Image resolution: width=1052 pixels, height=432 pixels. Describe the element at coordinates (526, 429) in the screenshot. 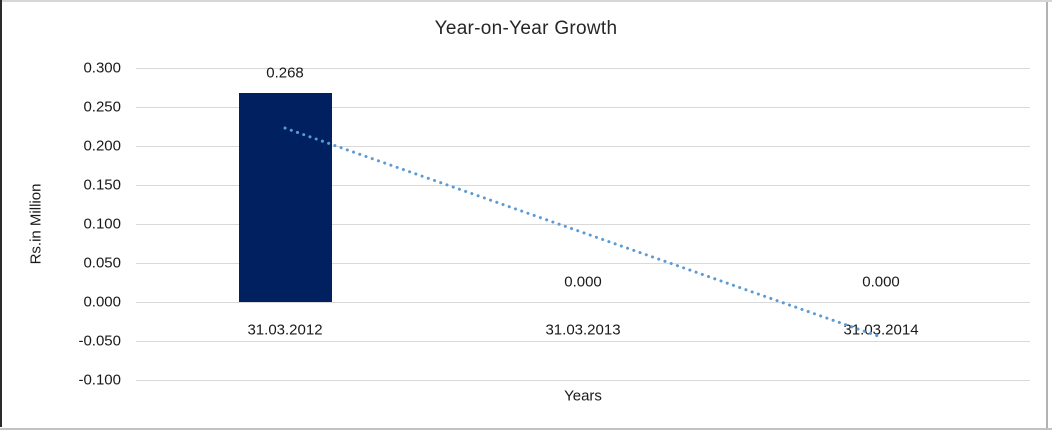

I see `frame-bottom-border` at that location.